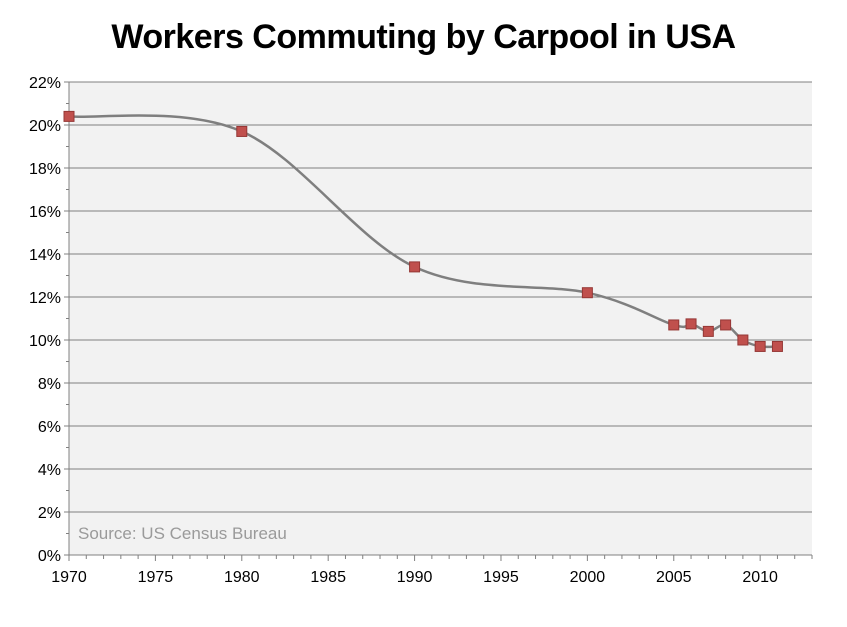 This screenshot has width=847, height=627. I want to click on y-tick-label: 14%, so click(45, 255).